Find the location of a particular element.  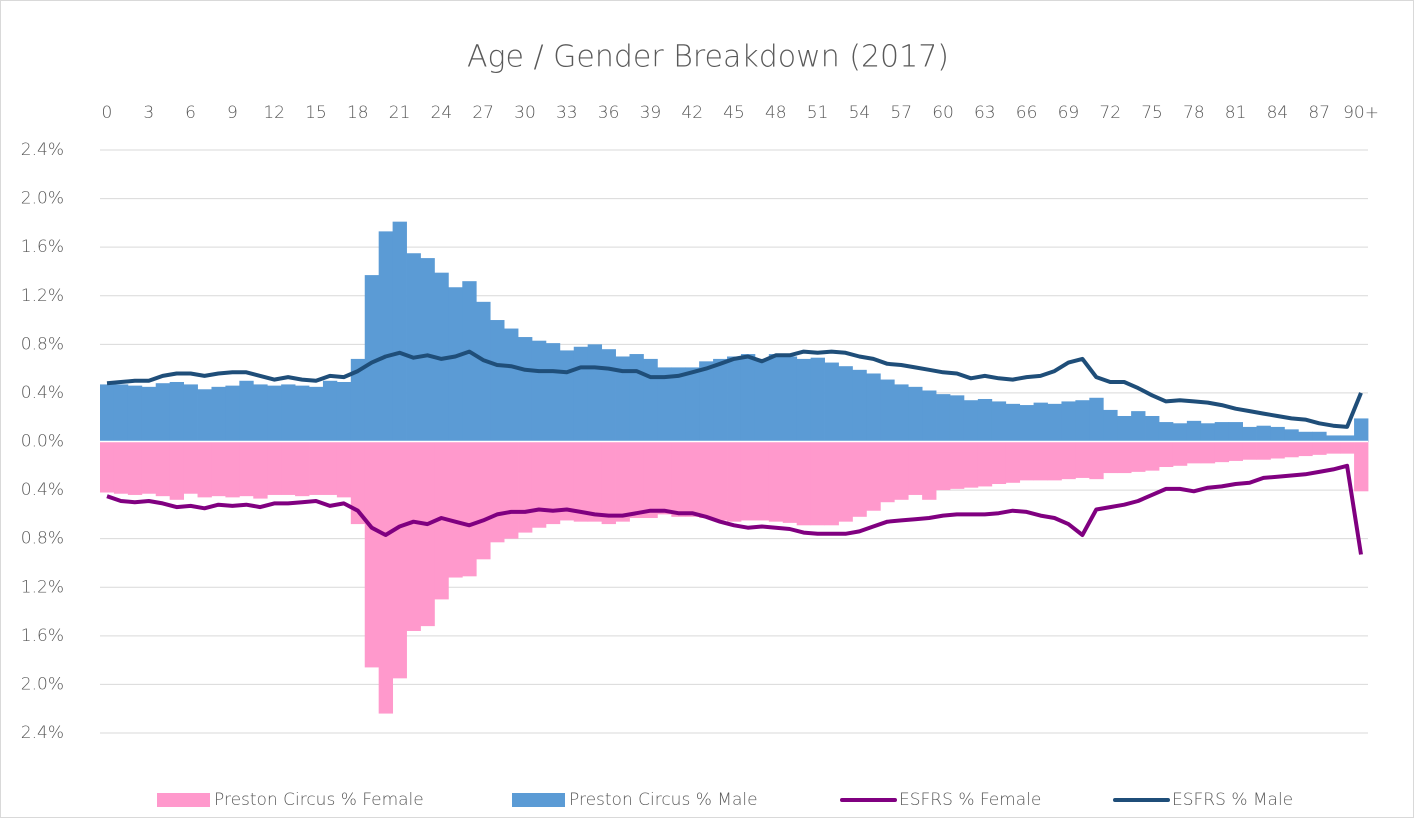

x-tick-label: 57 is located at coordinates (901, 113).